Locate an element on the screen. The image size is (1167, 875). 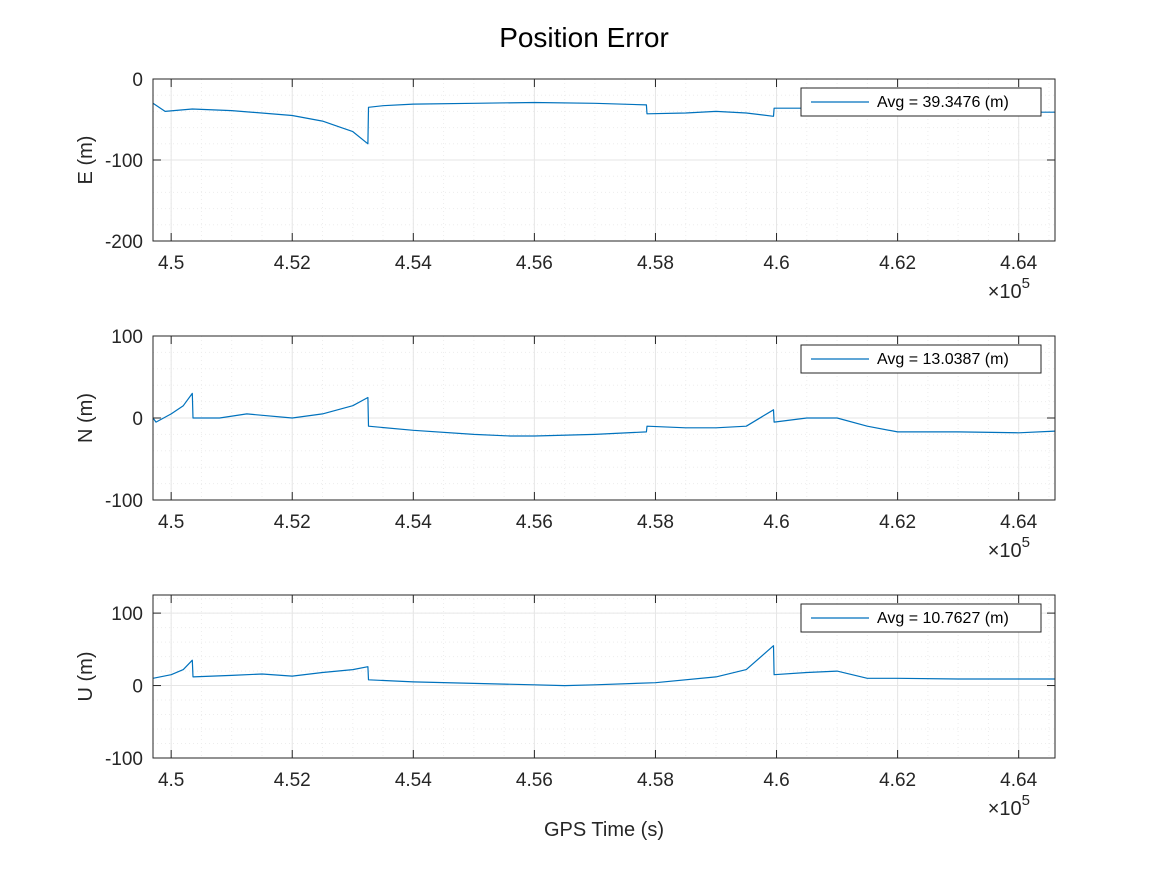
y-axis-label: E (m) is located at coordinates (86, 160).